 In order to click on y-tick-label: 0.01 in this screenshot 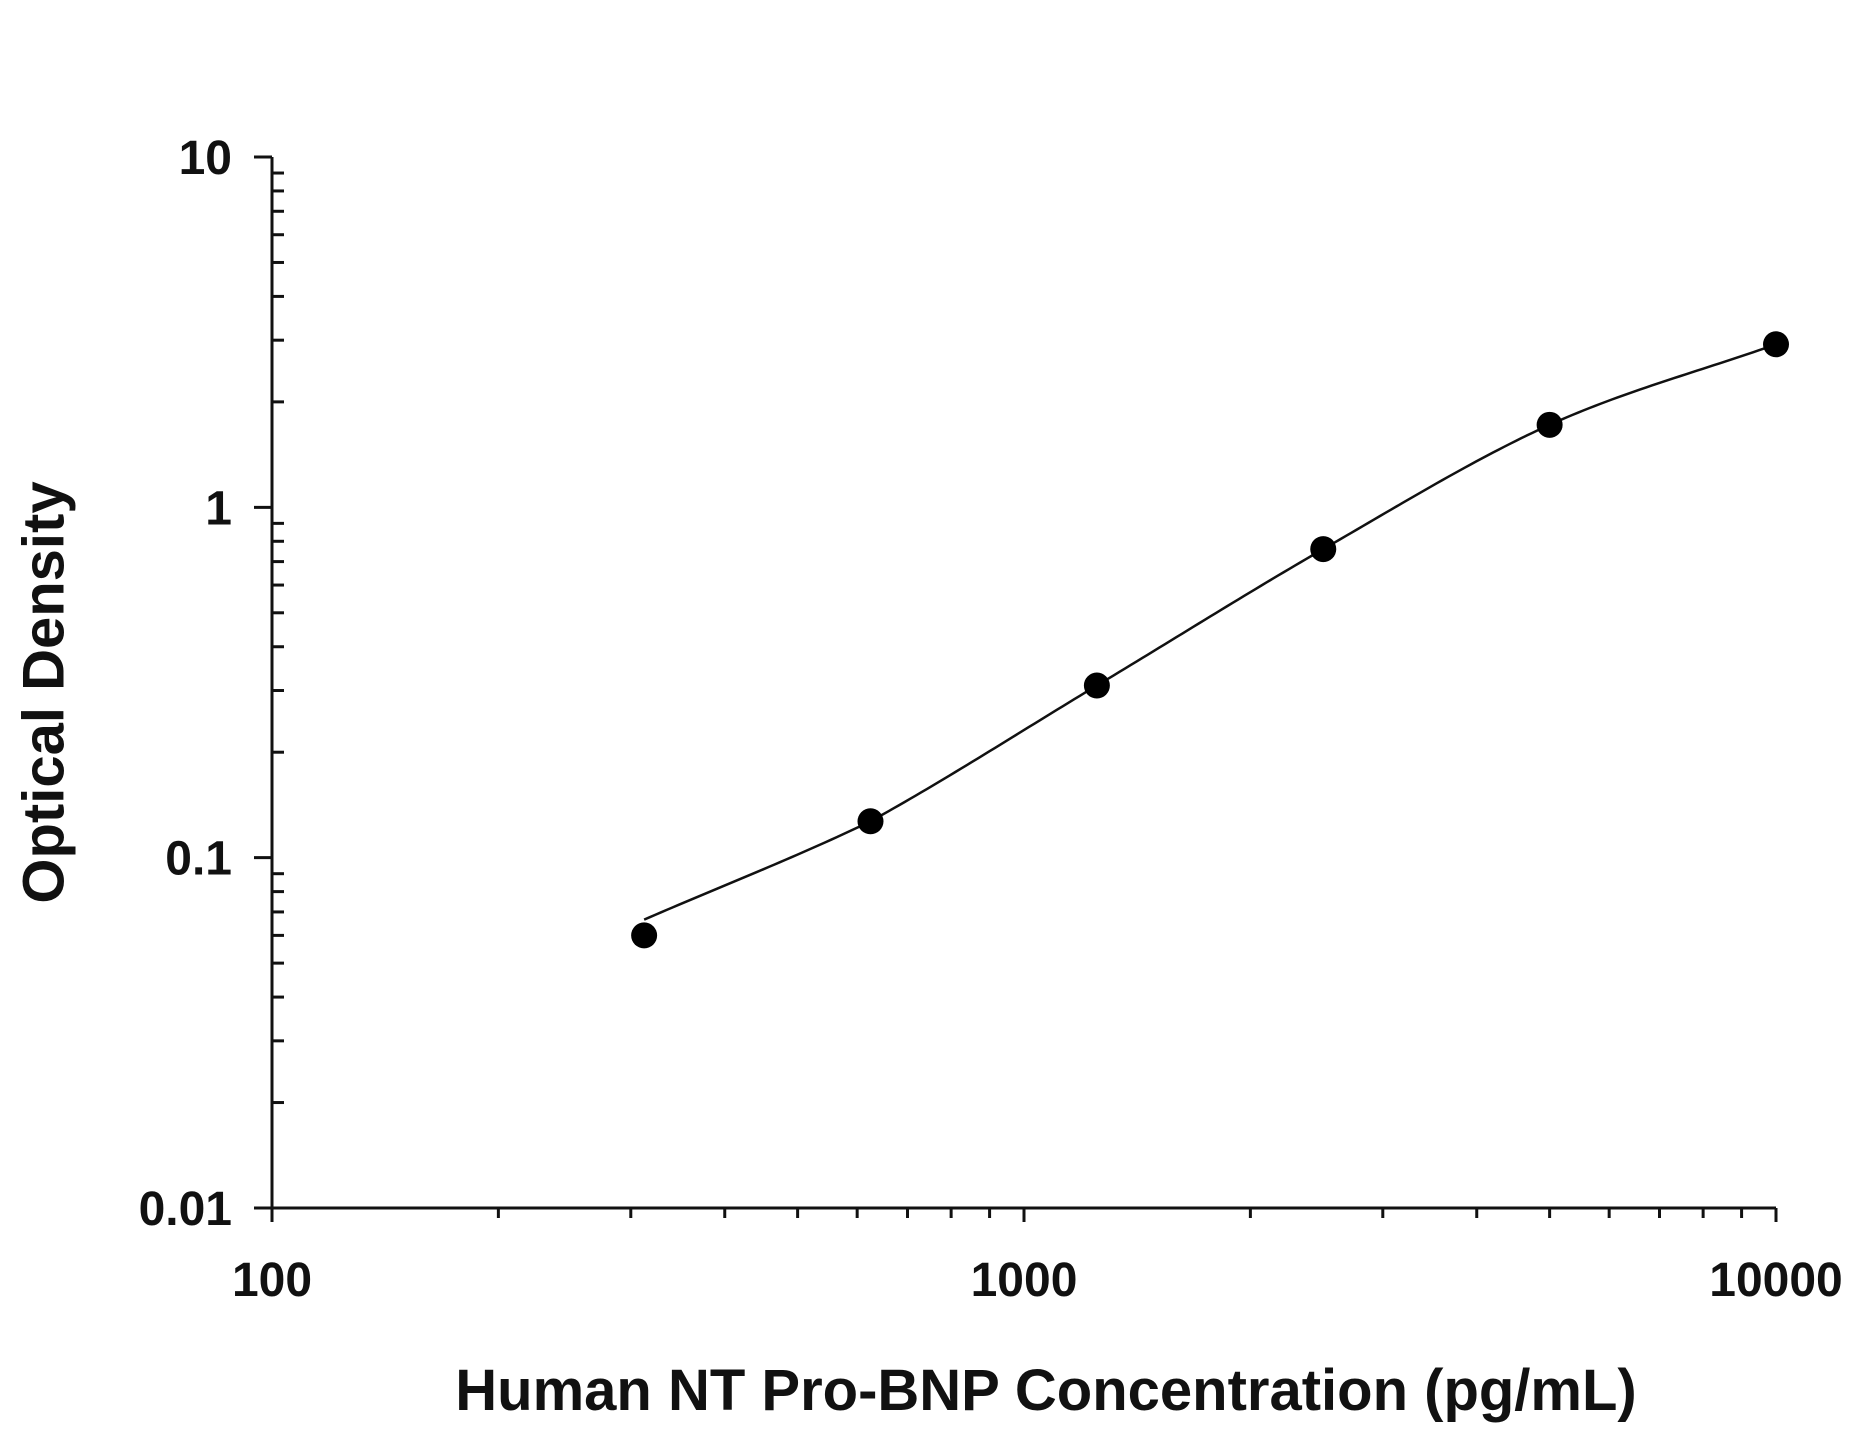, I will do `click(185, 1209)`.